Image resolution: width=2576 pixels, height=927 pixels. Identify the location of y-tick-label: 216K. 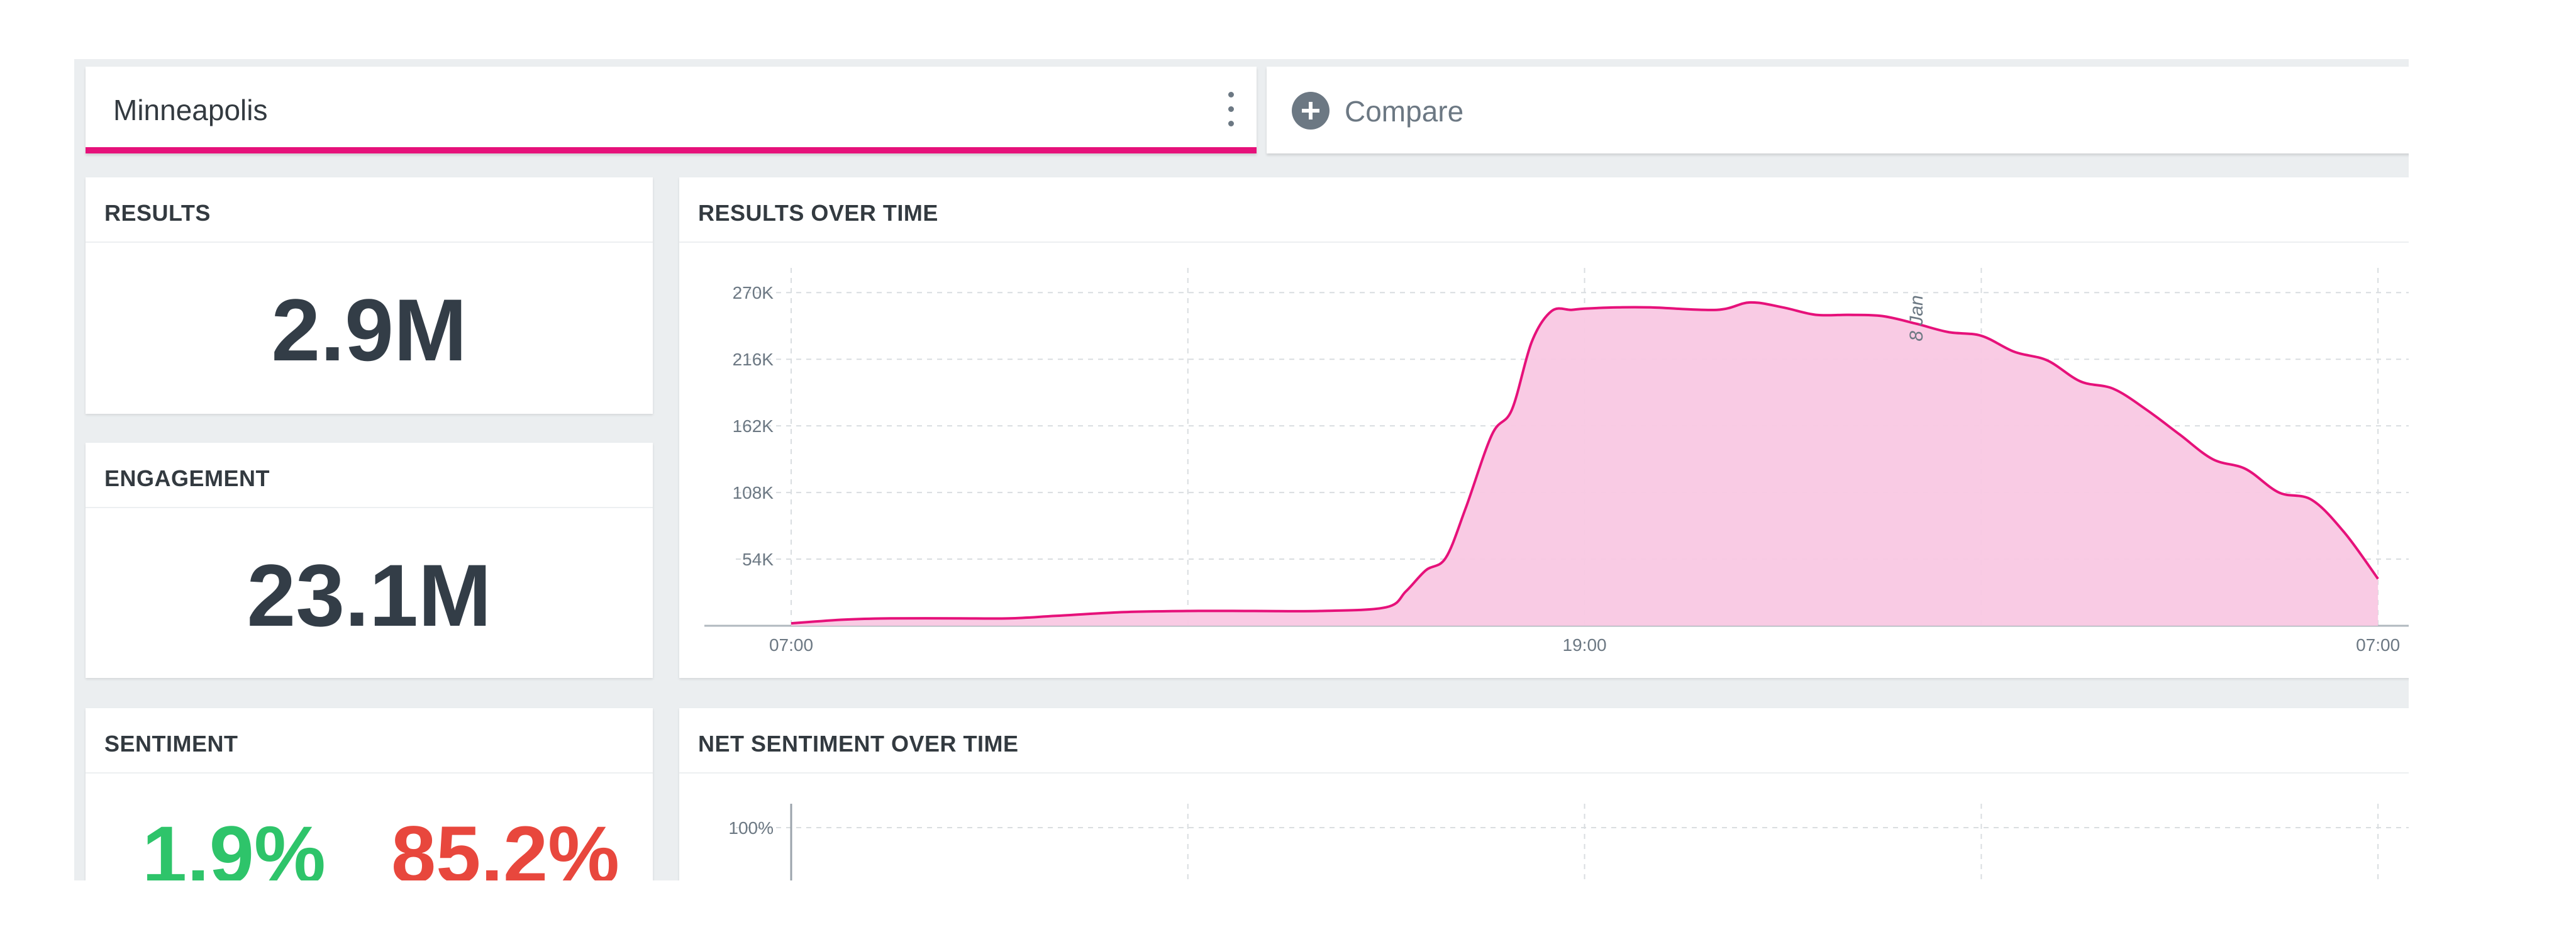
(753, 359).